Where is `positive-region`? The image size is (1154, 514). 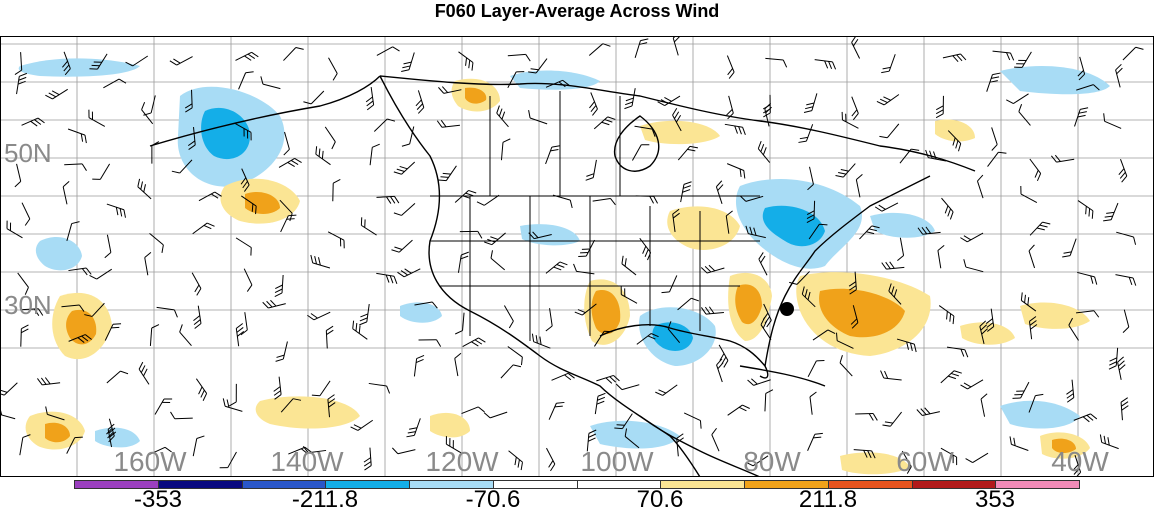 positive-region is located at coordinates (450, 425).